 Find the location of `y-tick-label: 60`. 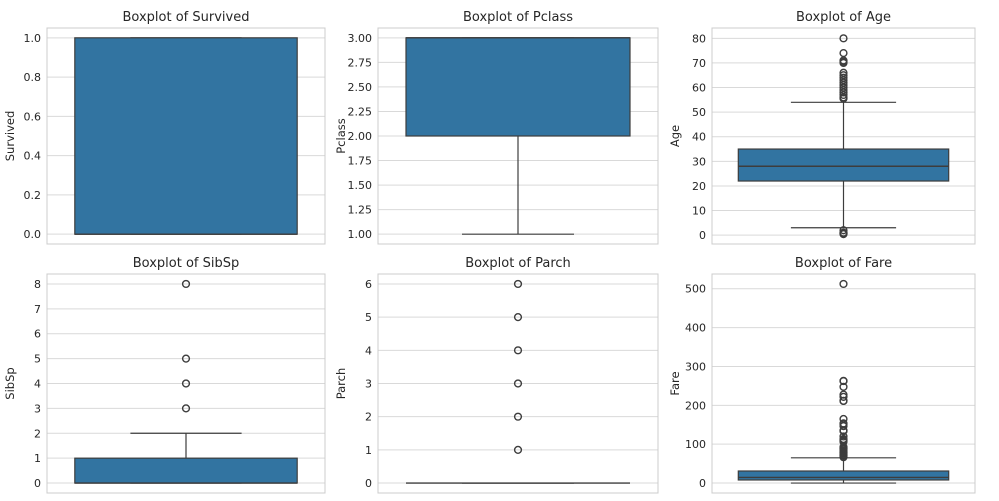

y-tick-label: 60 is located at coordinates (699, 88).